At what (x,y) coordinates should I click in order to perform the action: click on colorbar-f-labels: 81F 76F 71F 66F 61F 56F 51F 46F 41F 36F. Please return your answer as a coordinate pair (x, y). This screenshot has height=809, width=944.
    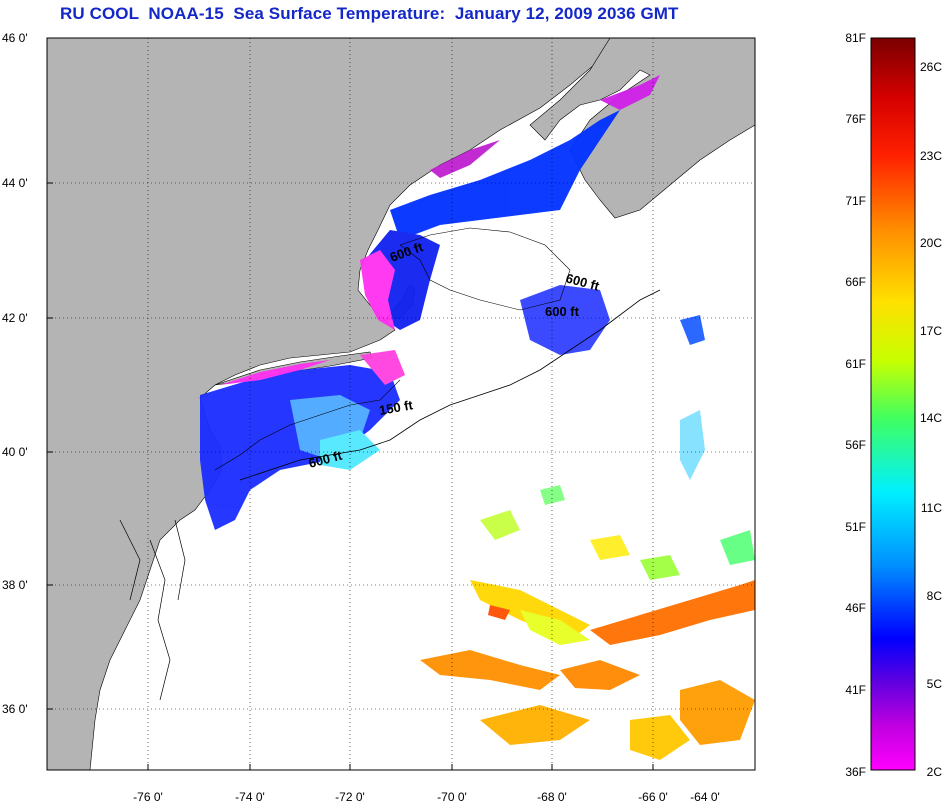
    Looking at the image, I should click on (855, 405).